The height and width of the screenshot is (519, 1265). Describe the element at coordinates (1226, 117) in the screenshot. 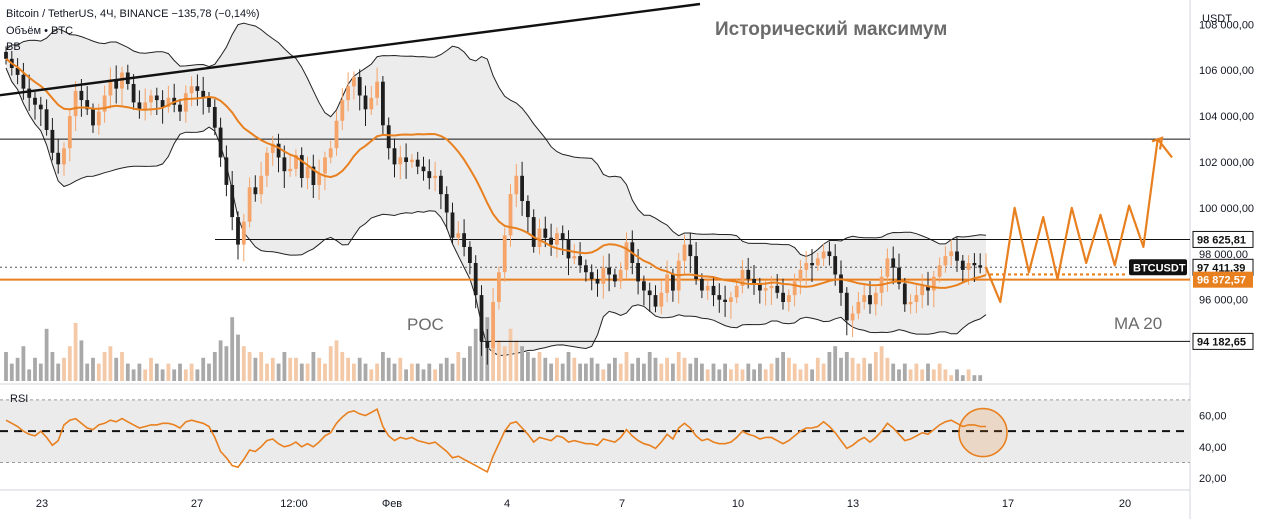

I see `price-tick: 104 000,00` at that location.